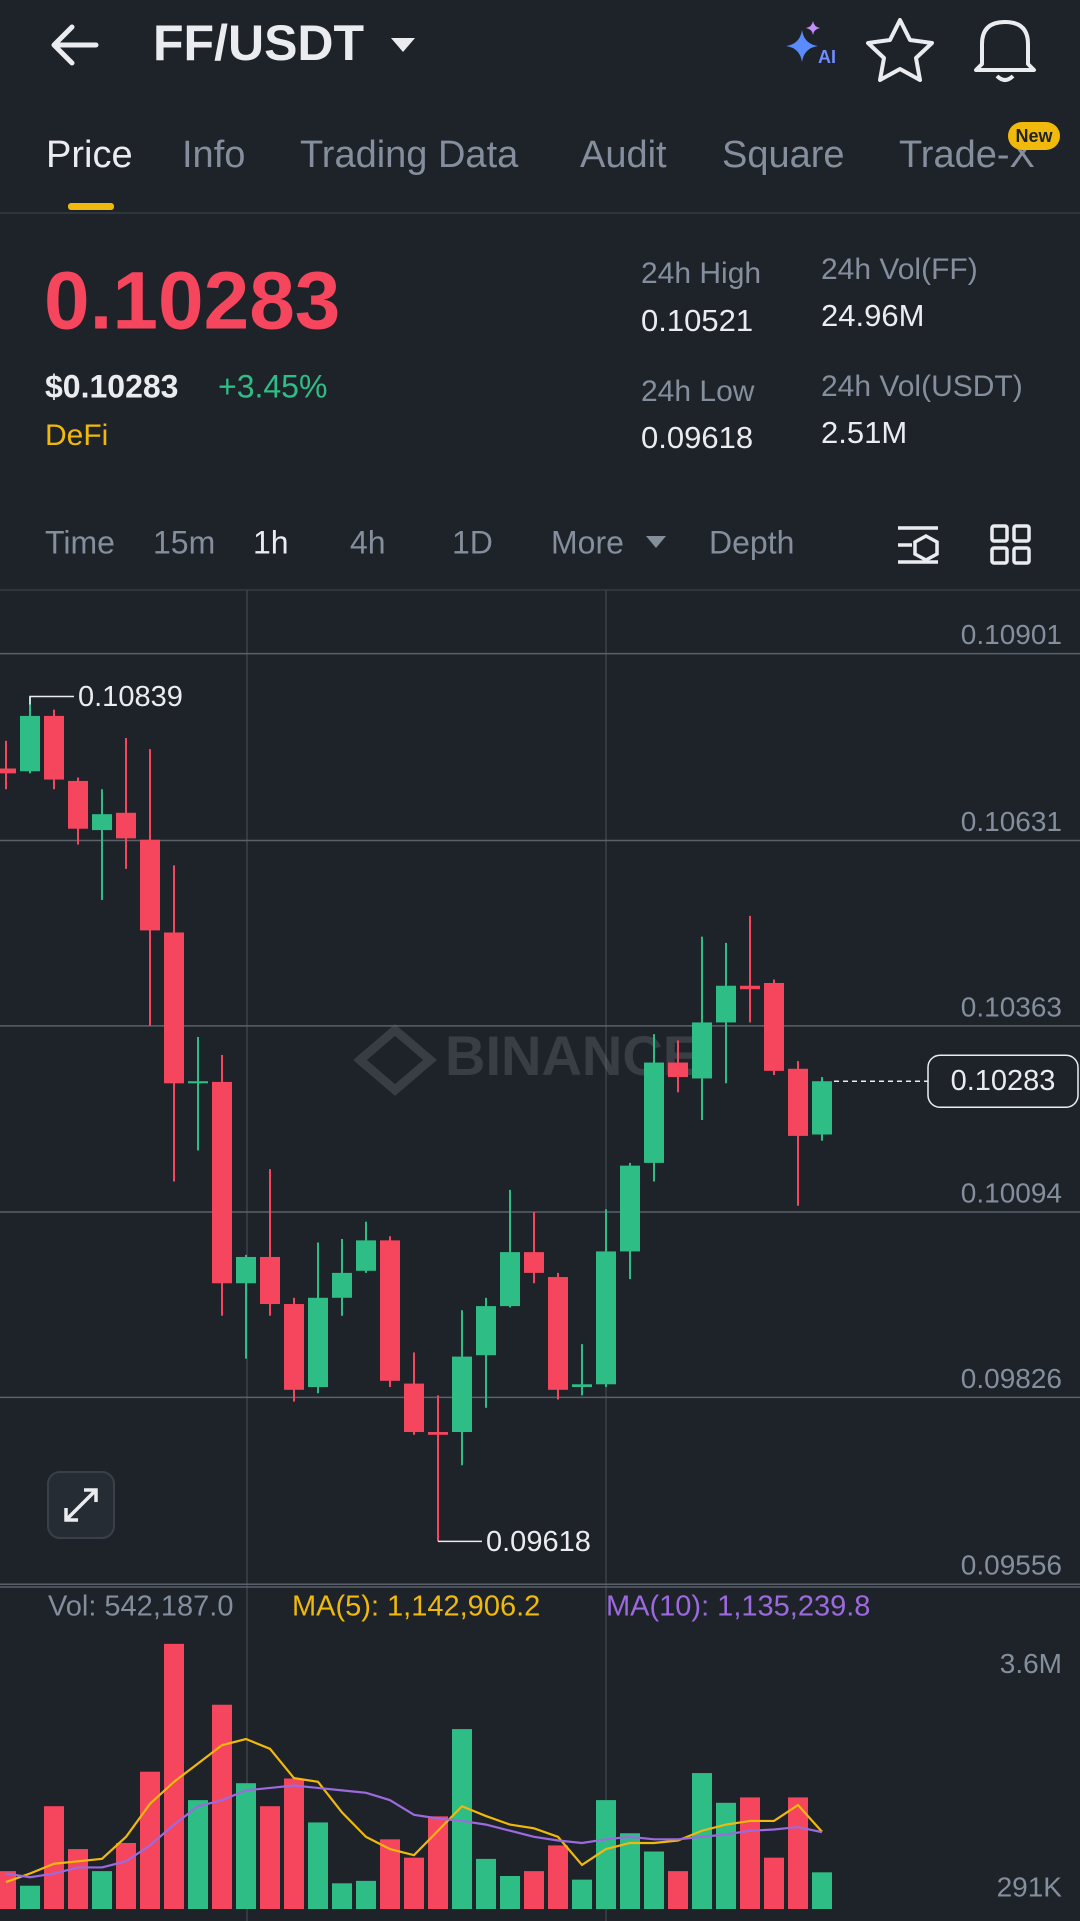 The height and width of the screenshot is (1921, 1080). What do you see at coordinates (80, 542) in the screenshot?
I see `timeframe: Time` at bounding box center [80, 542].